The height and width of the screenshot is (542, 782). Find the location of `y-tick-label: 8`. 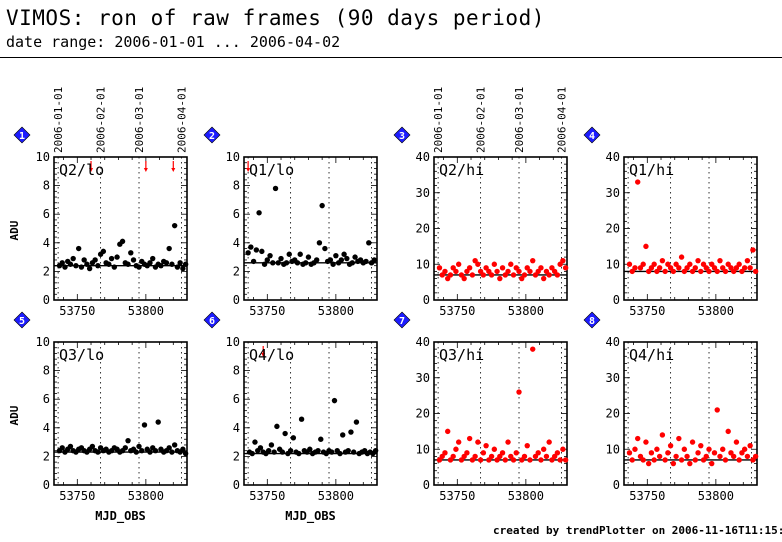

y-tick-label: 8 is located at coordinates (236, 186).